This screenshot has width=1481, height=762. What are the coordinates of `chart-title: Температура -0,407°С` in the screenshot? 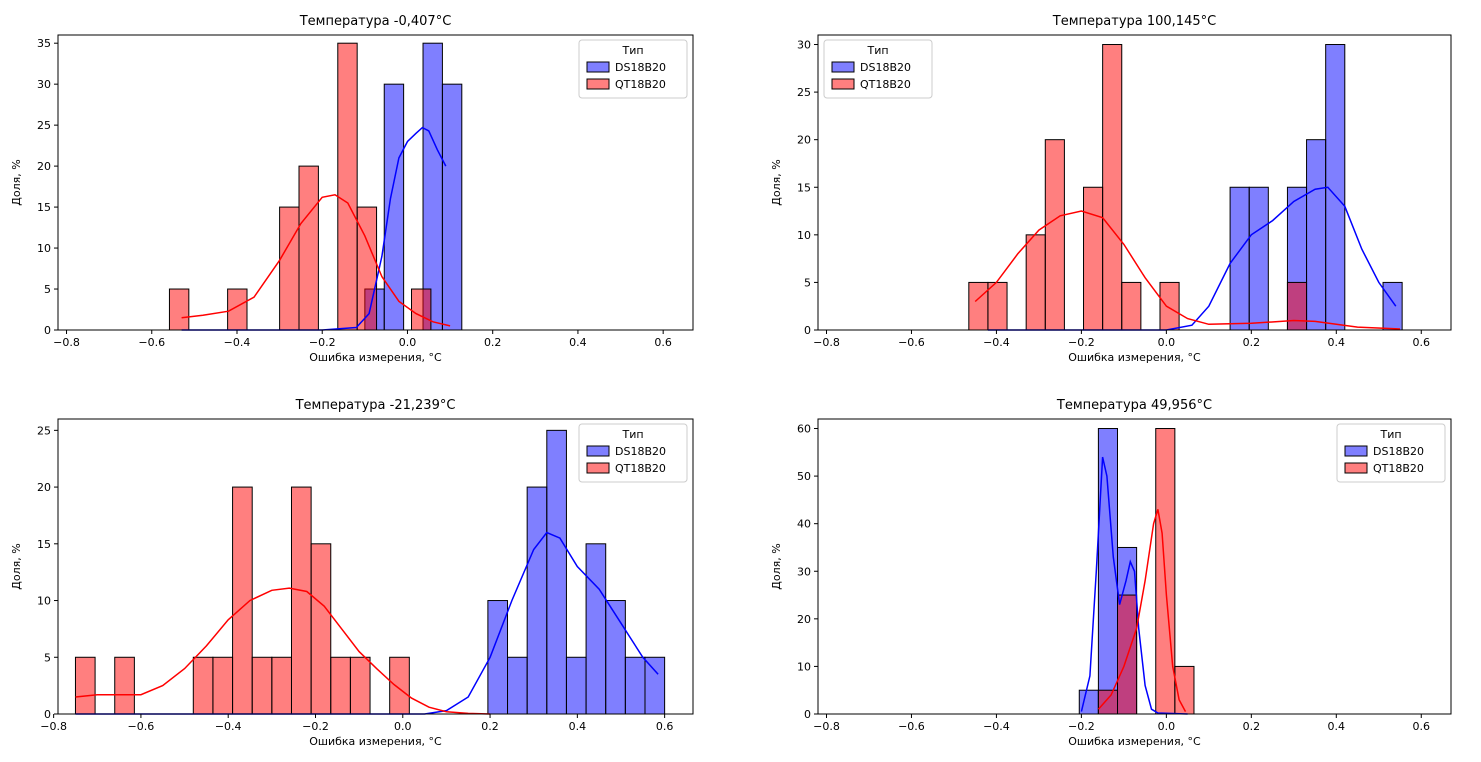 It's located at (375, 21).